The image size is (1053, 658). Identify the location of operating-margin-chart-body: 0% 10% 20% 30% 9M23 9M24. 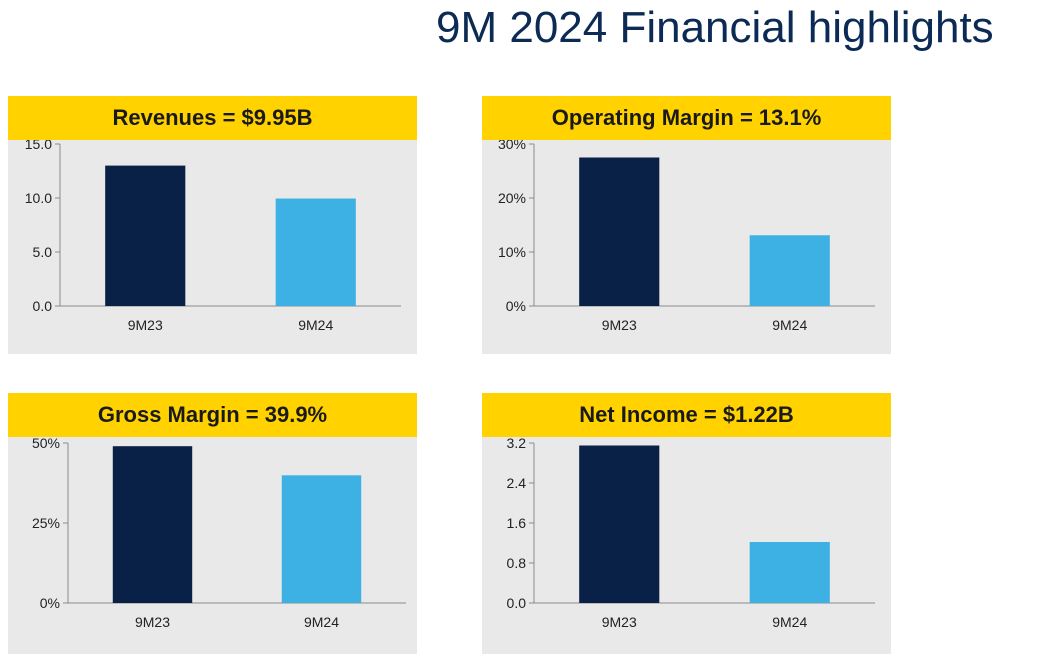
(686, 247).